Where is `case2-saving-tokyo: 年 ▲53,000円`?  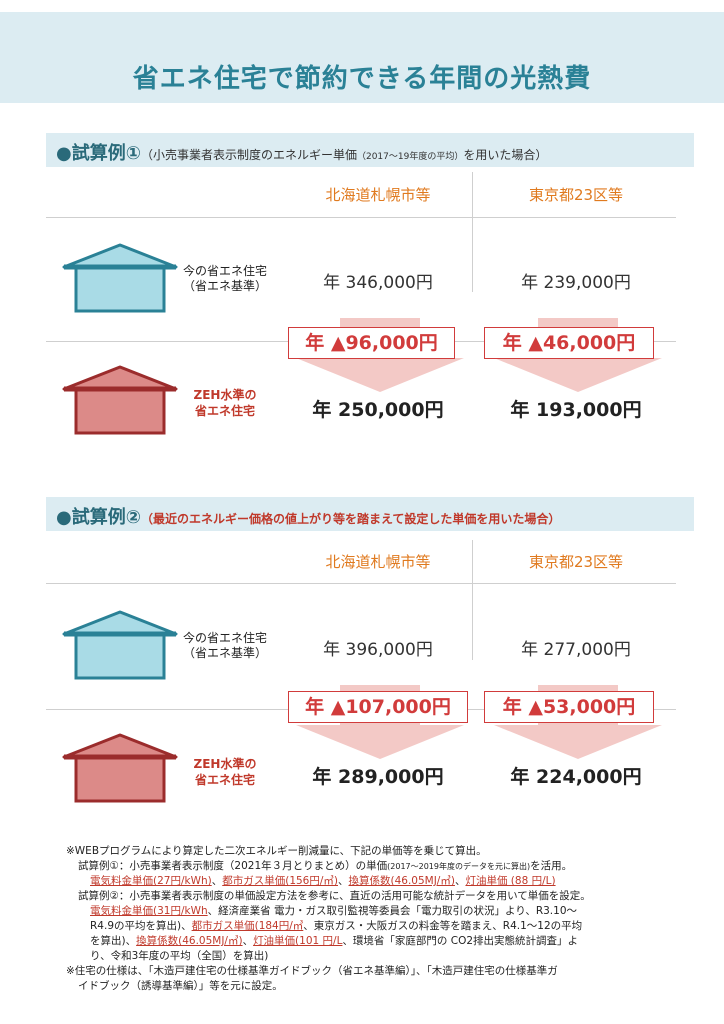
case2-saving-tokyo: 年 ▲53,000円 is located at coordinates (569, 707).